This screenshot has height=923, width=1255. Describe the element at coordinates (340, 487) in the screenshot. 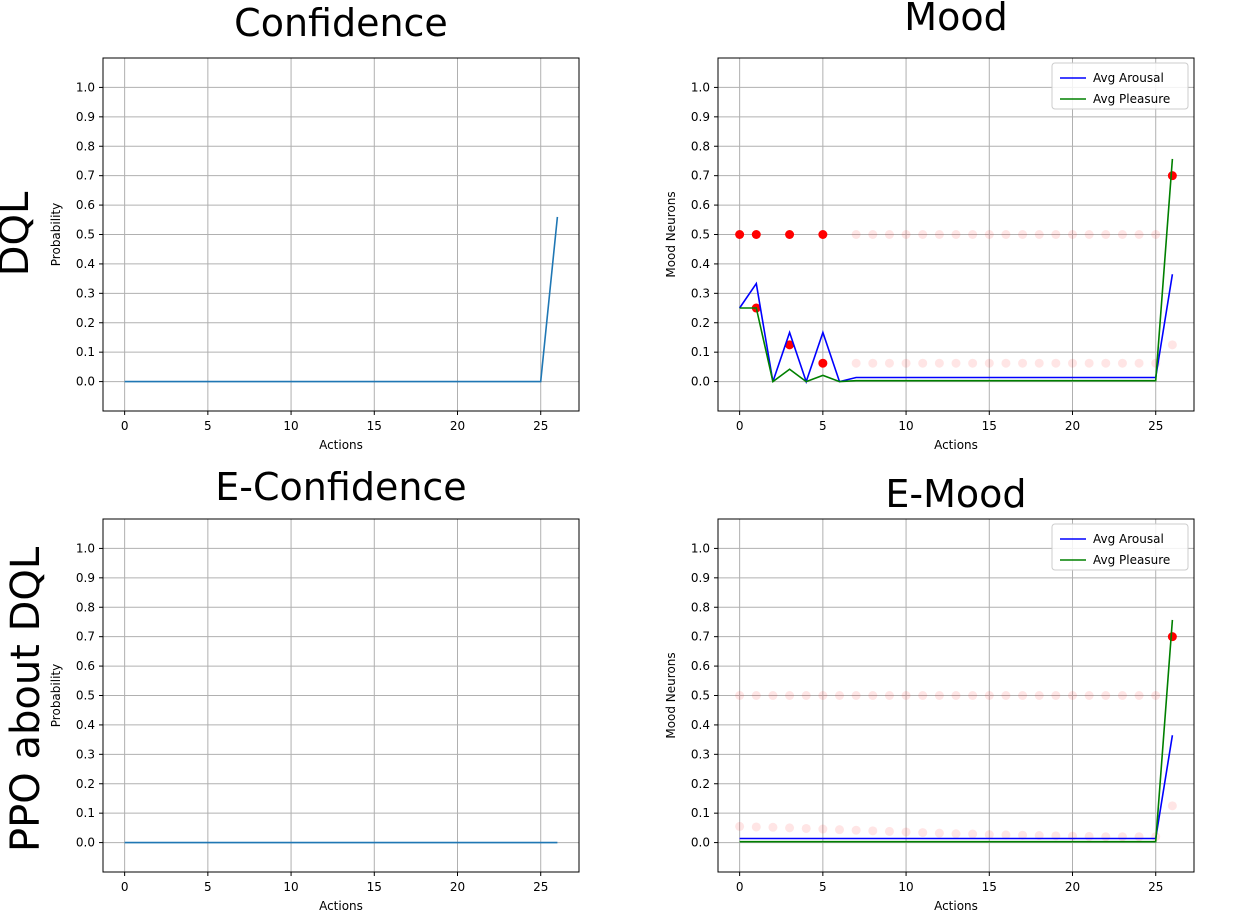

I see `chart-title: E-Confidence` at that location.